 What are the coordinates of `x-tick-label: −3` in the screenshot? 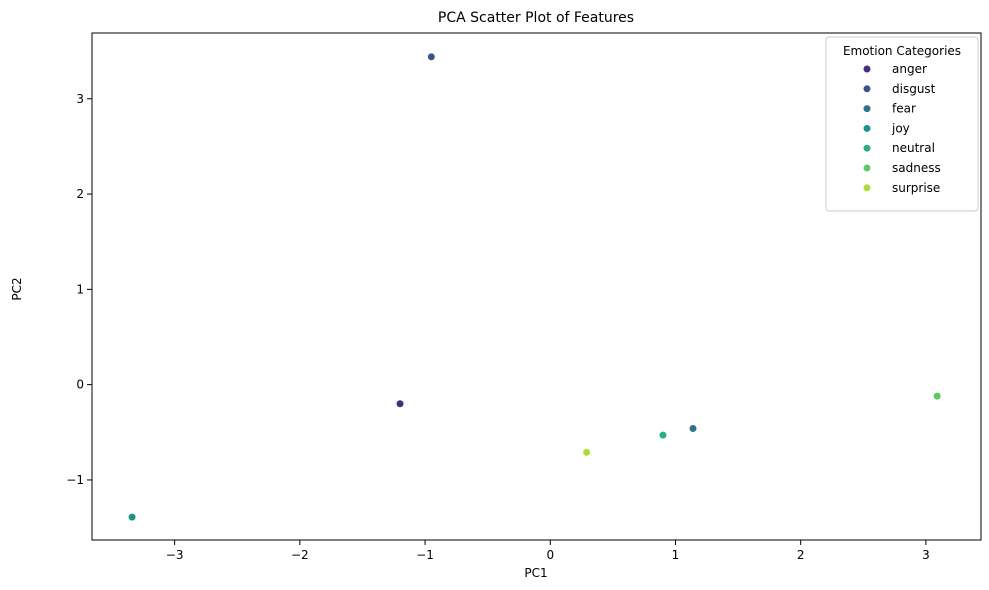 It's located at (175, 555).